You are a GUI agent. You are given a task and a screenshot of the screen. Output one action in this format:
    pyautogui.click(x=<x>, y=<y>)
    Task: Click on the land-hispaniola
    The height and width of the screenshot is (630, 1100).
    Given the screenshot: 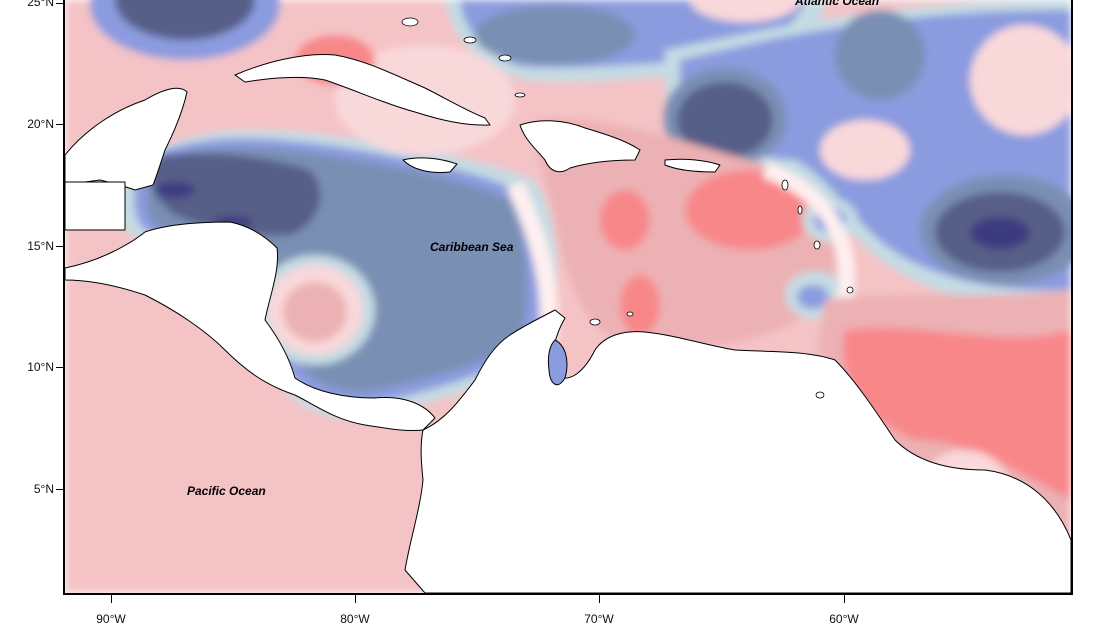 What is the action you would take?
    pyautogui.click(x=580, y=146)
    